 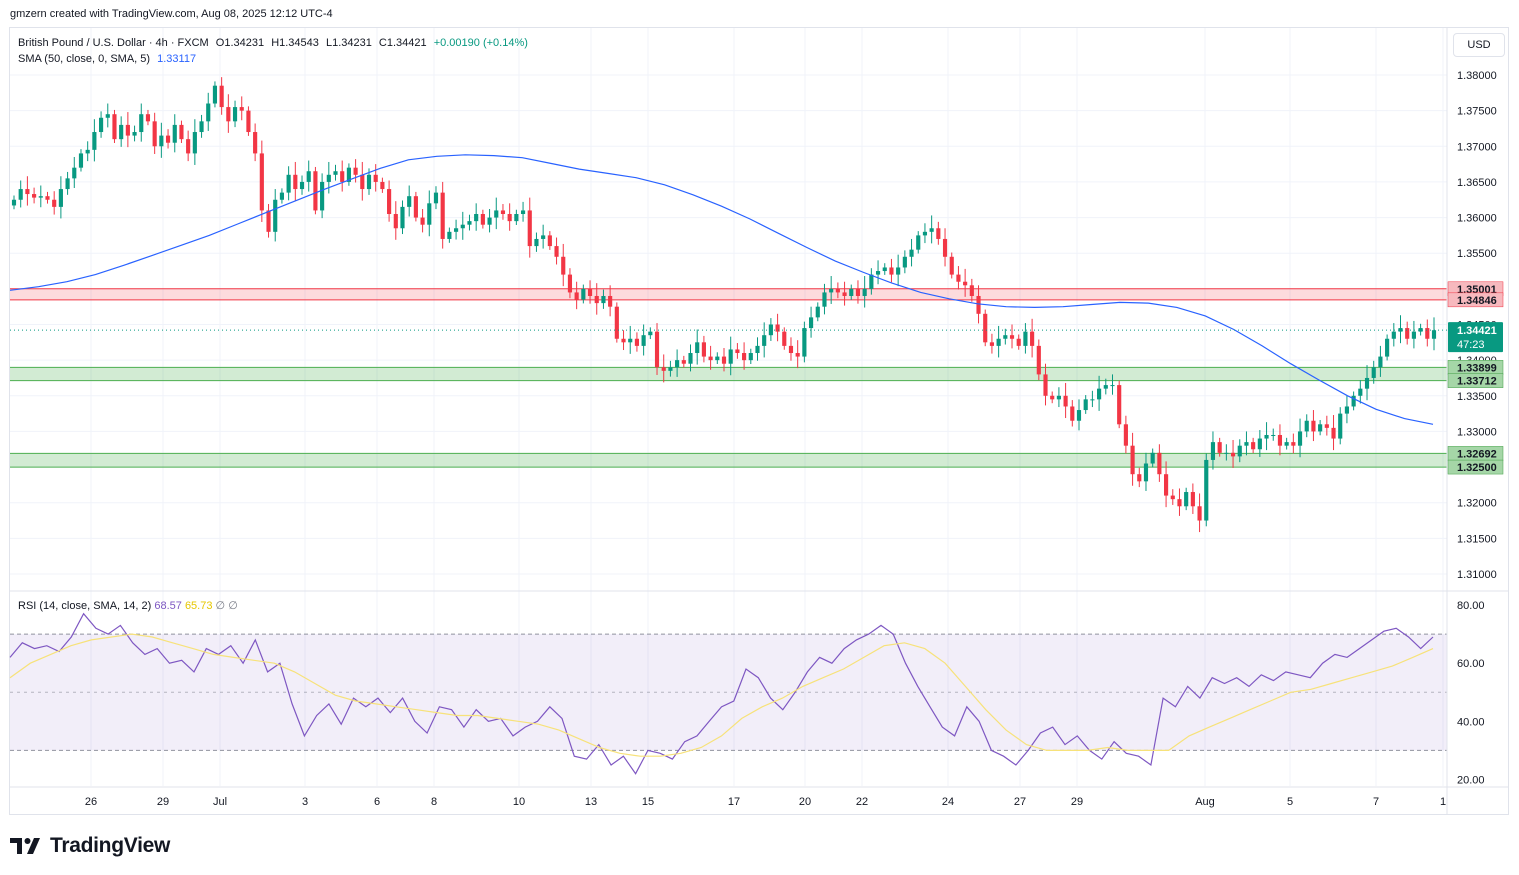 What do you see at coordinates (90, 846) in the screenshot?
I see `tradingview-logo: TradingView` at bounding box center [90, 846].